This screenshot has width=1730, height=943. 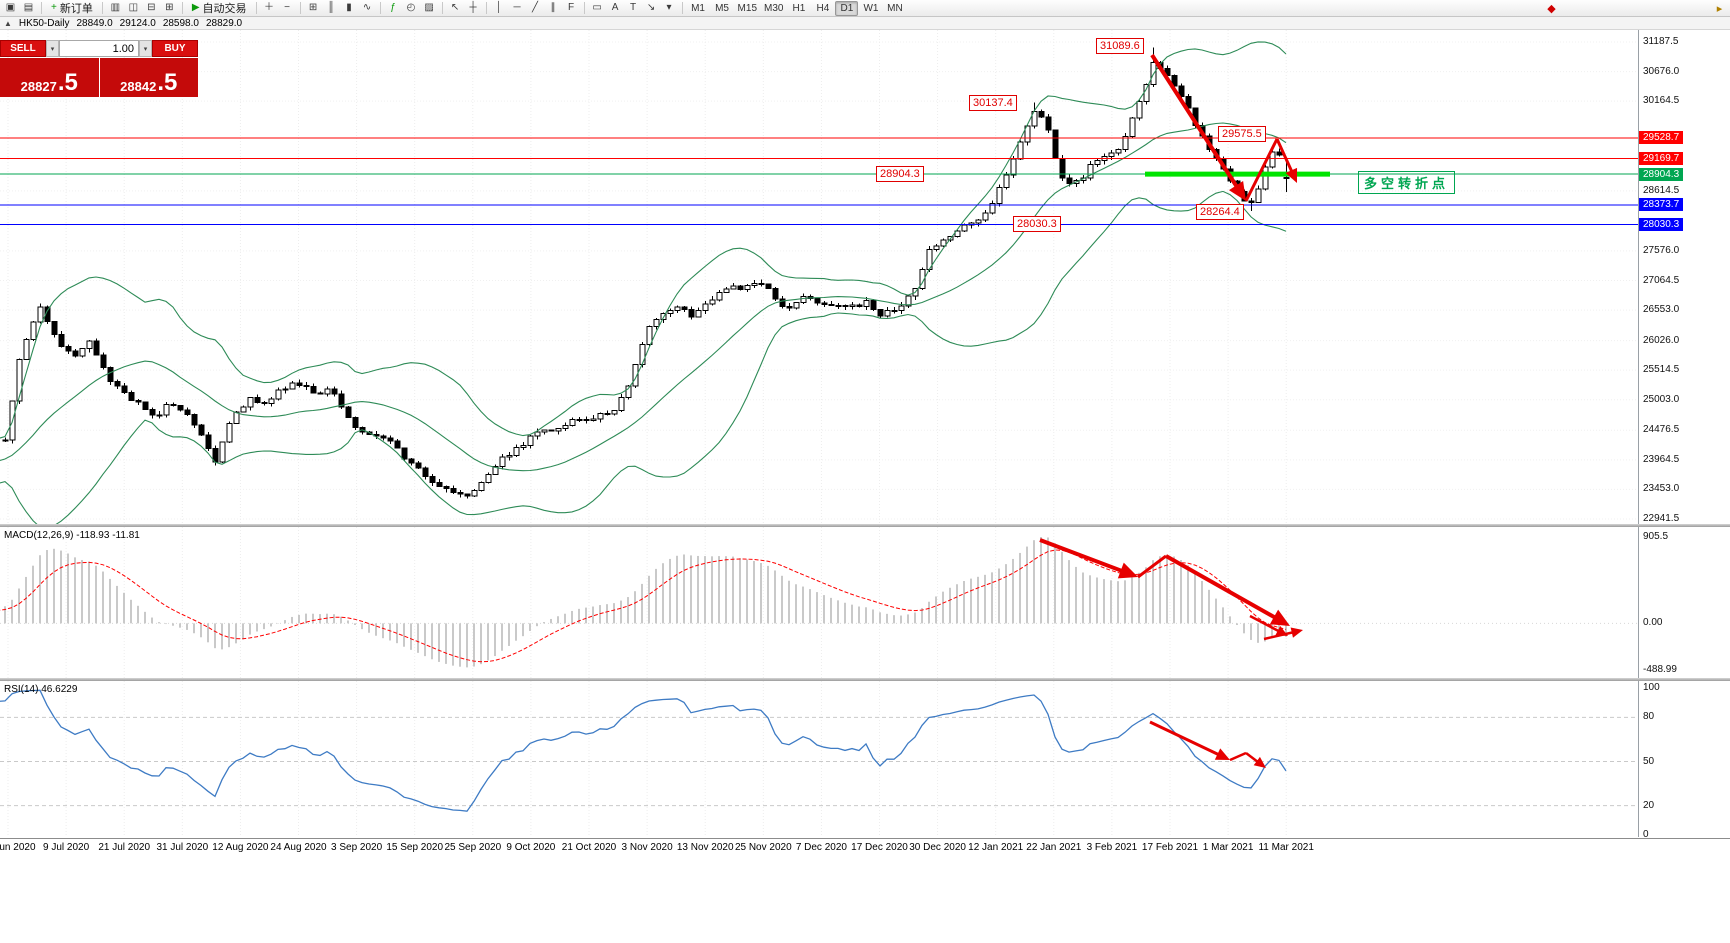 What do you see at coordinates (331, 8) in the screenshot?
I see `bar-chart-icon: ║` at bounding box center [331, 8].